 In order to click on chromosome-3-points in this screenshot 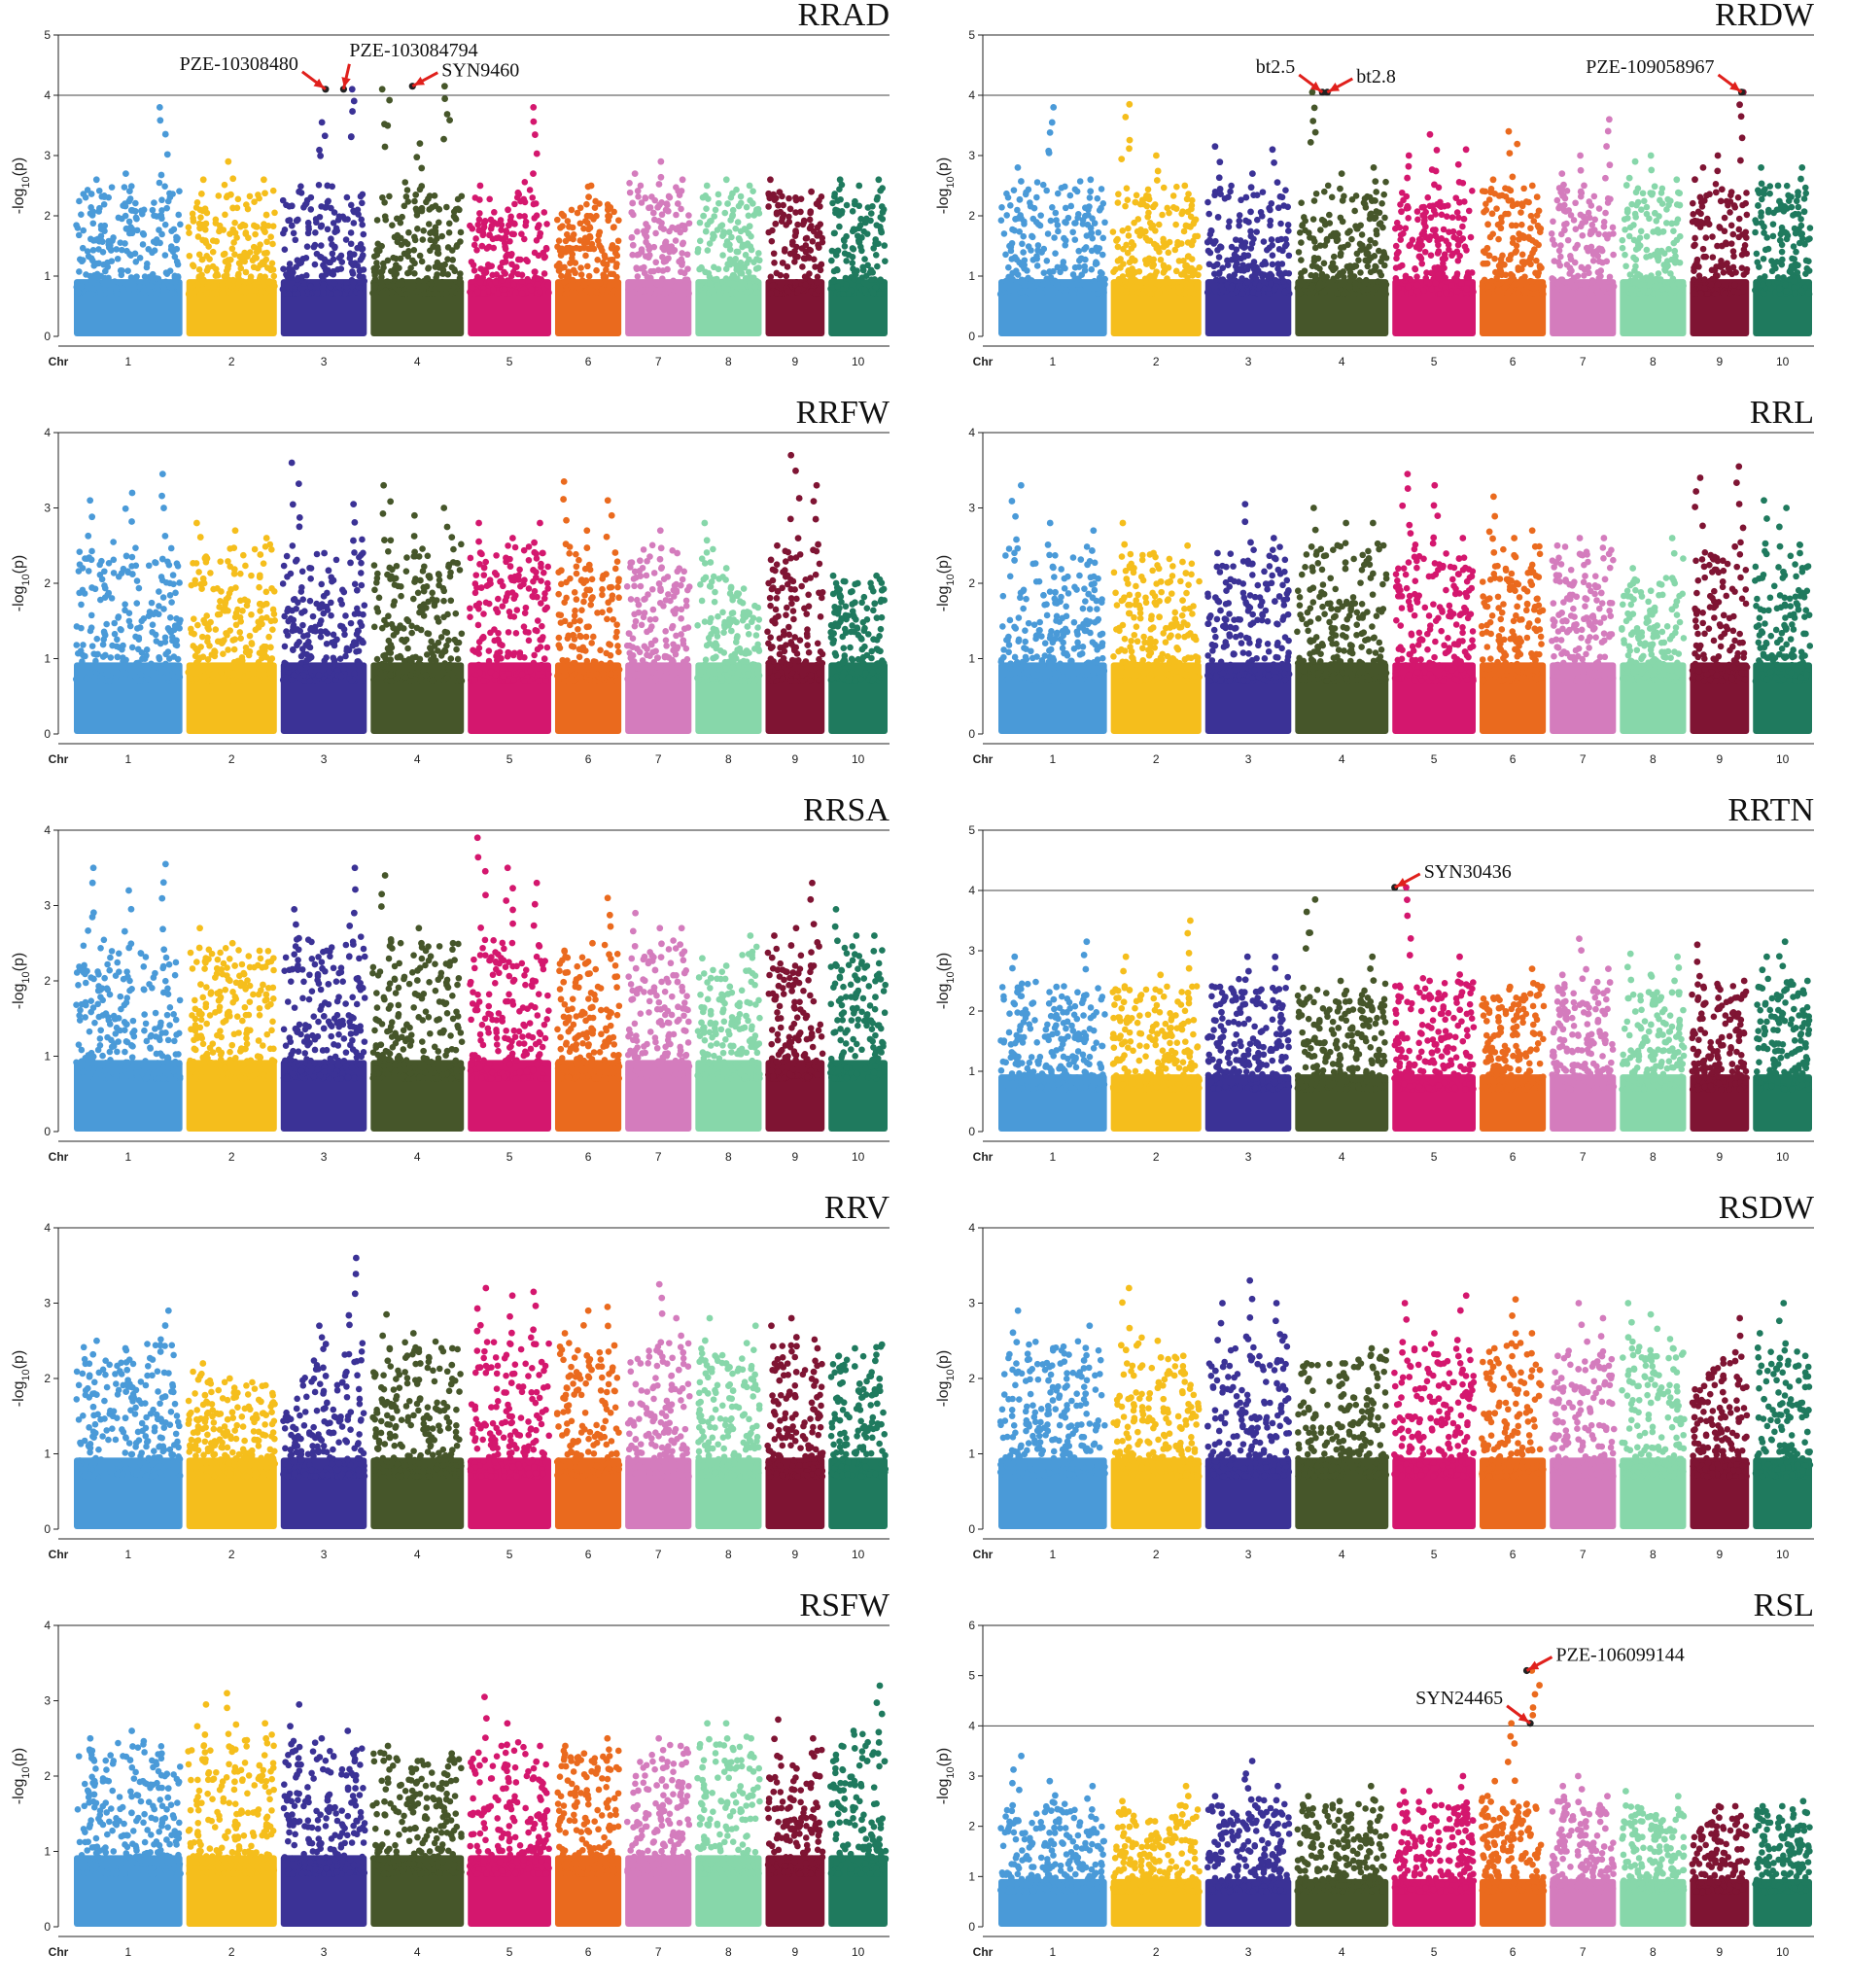, I will do `click(1248, 240)`.